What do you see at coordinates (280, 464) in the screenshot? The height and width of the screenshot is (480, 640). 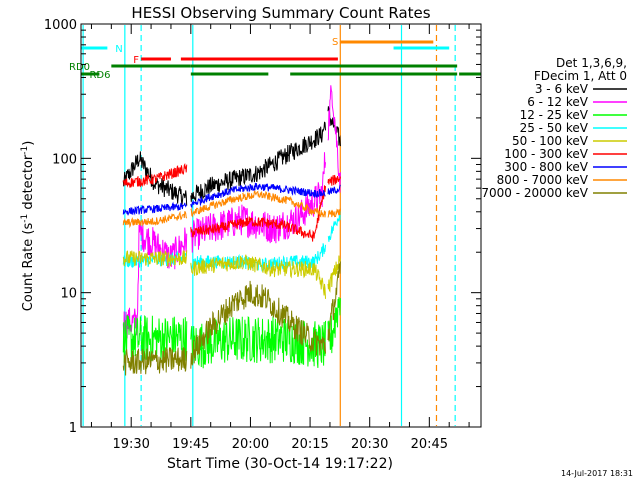 I see `x-axis-label: Start Time (30-Oct-14 19:17:22)` at bounding box center [280, 464].